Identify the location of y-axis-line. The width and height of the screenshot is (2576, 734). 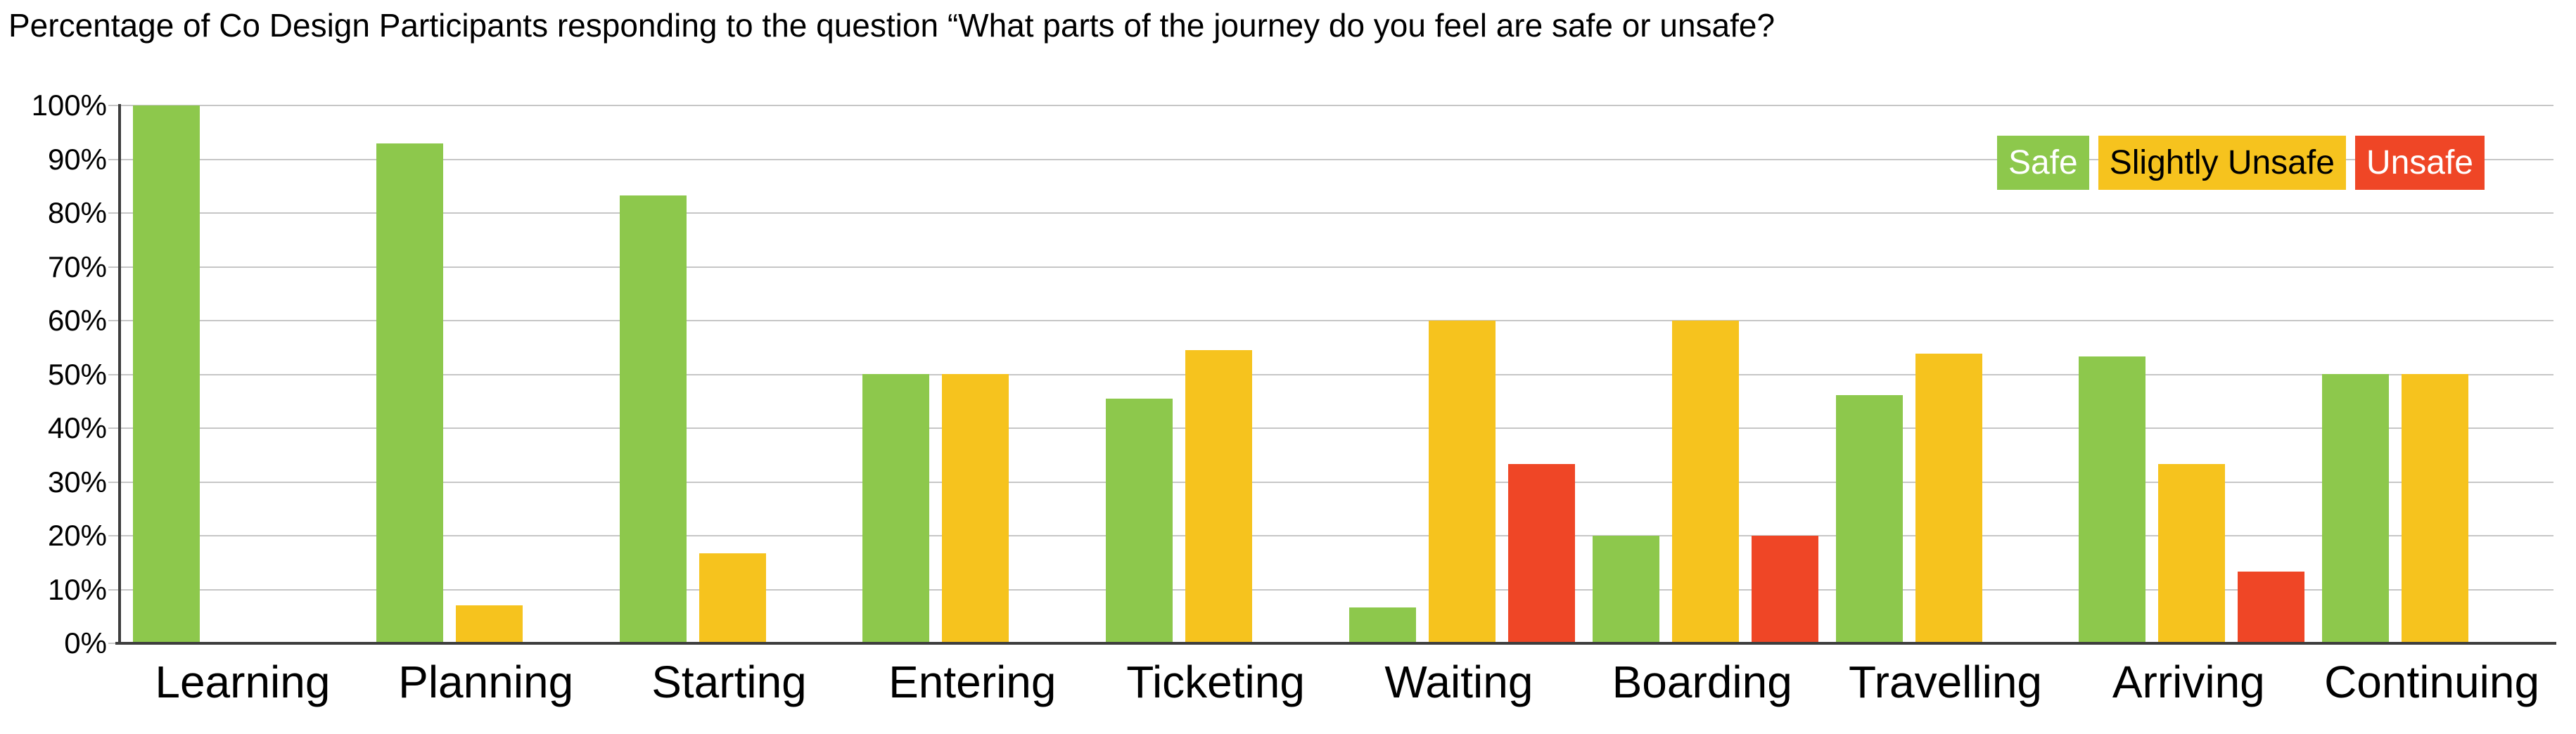
(119, 374).